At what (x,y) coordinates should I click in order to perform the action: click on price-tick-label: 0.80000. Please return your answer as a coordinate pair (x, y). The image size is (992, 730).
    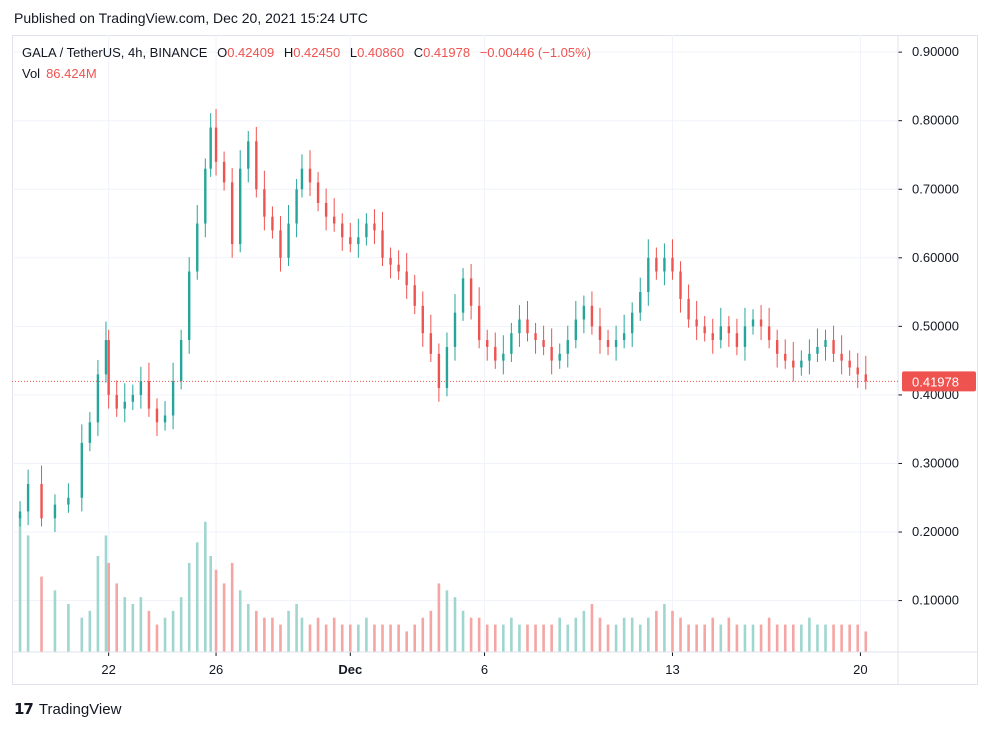
    Looking at the image, I should click on (935, 120).